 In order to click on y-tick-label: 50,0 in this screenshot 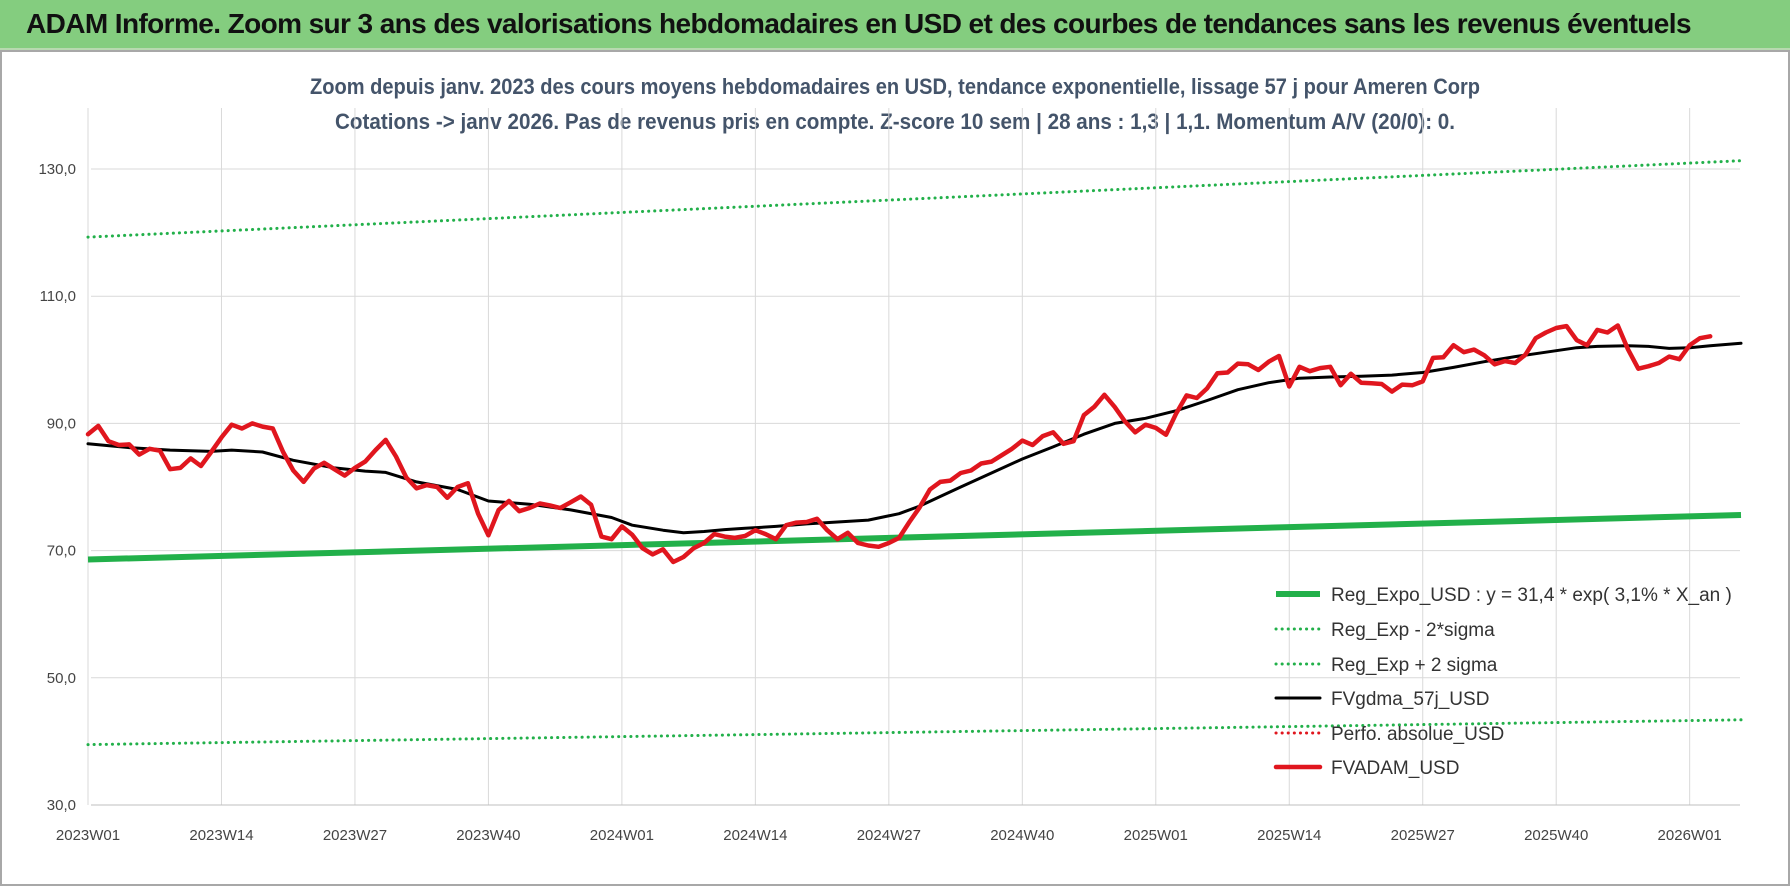, I will do `click(61, 678)`.